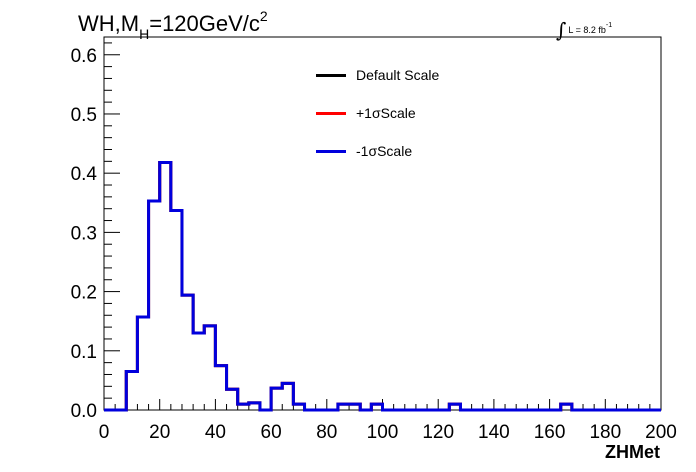 The width and height of the screenshot is (696, 472). I want to click on luminosity-label: ∫ L = 8.2 fb-1, so click(584, 28).